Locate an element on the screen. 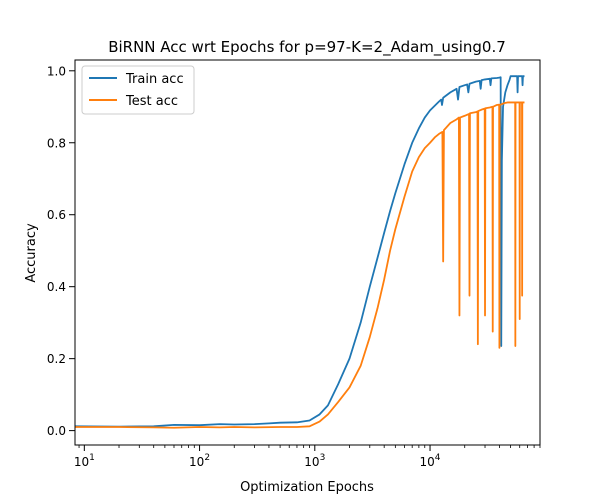 The image size is (600, 500). y-axis: 0.0 0.2 0.4 0.6 0.8 1.0 is located at coordinates (61, 251).